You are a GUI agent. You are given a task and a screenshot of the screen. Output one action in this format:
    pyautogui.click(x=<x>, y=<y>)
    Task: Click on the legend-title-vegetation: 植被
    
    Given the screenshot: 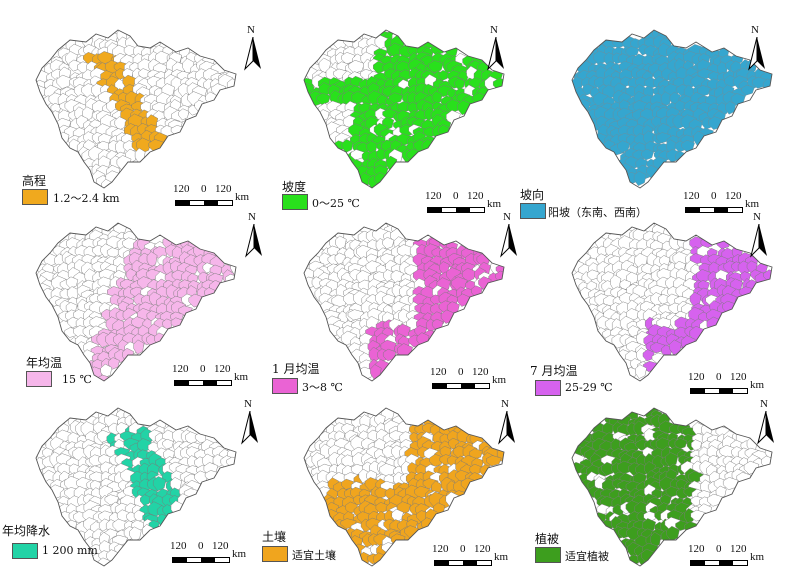 What is the action you would take?
    pyautogui.click(x=547, y=539)
    